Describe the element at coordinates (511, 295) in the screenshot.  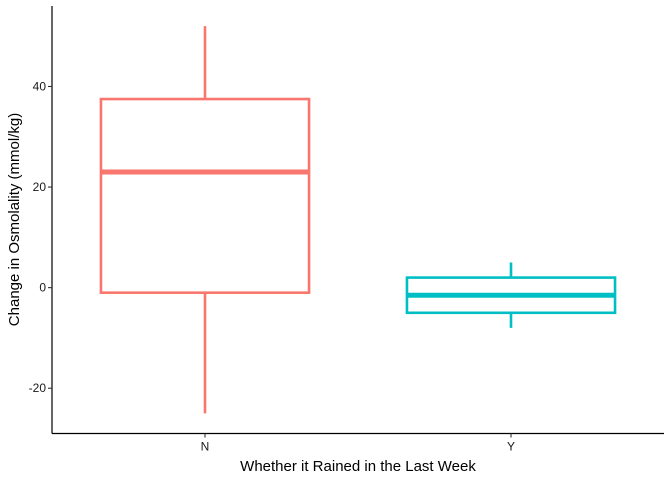
I see `box-y` at that location.